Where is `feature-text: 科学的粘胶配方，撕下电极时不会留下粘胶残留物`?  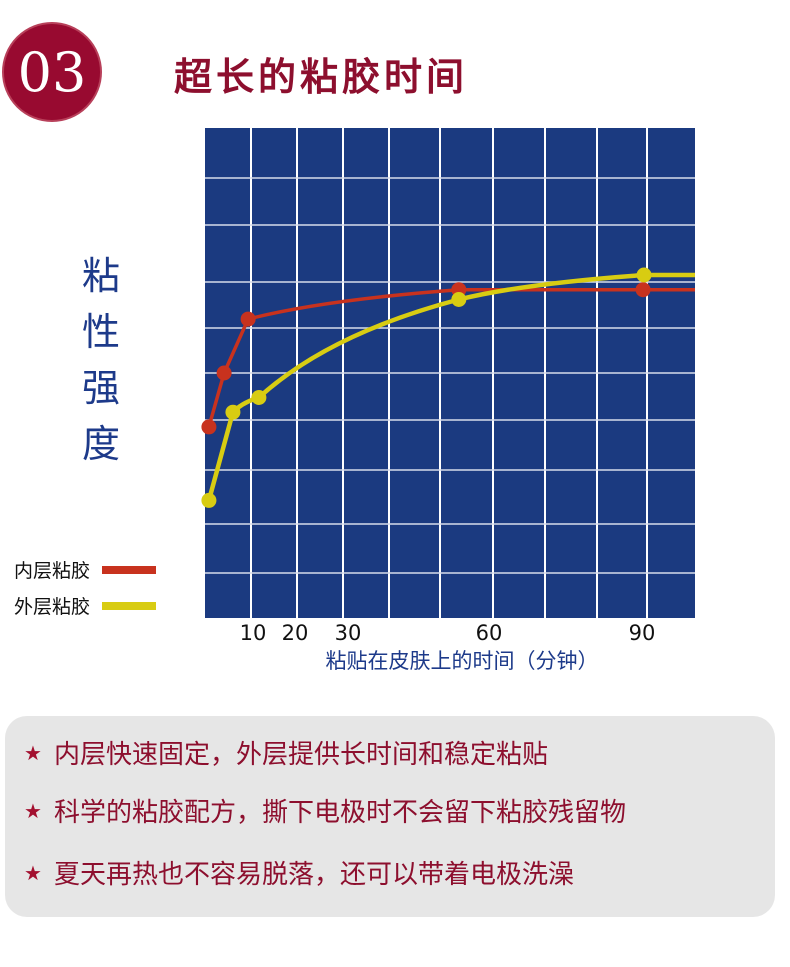 feature-text: 科学的粘胶配方，撕下电极时不会留下粘胶残留物 is located at coordinates (339, 813).